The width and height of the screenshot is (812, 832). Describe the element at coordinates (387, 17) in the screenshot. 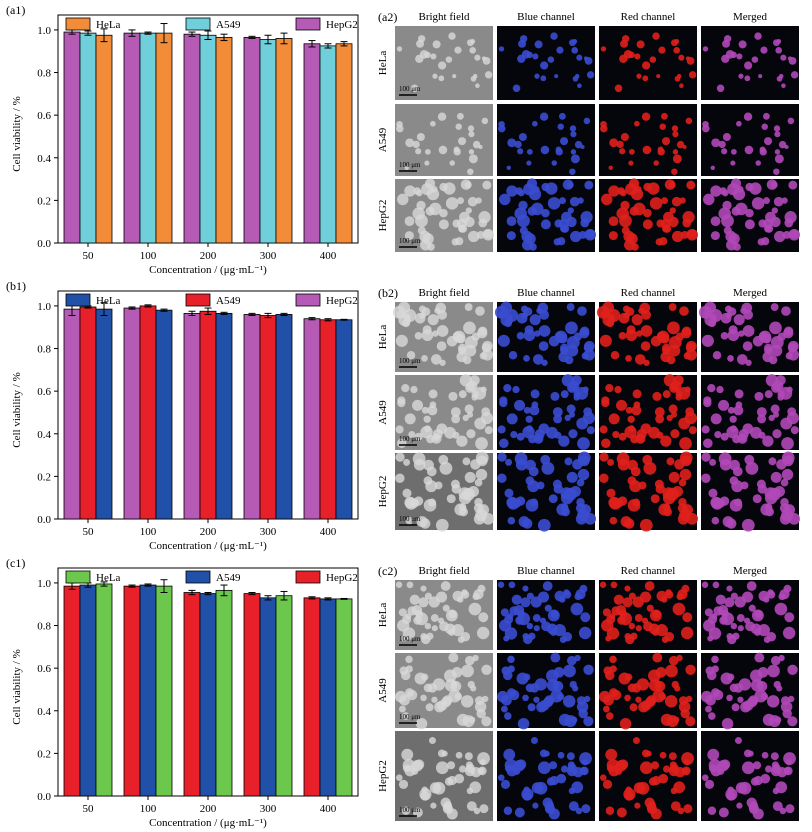

I see `panel-label: (a2)` at that location.